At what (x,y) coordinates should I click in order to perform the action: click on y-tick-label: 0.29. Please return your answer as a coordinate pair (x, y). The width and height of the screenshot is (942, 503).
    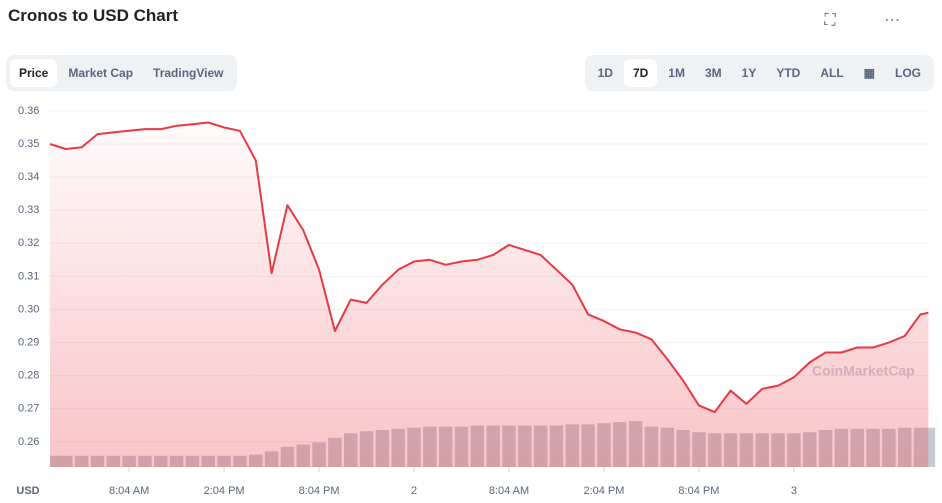
    Looking at the image, I should click on (28, 342).